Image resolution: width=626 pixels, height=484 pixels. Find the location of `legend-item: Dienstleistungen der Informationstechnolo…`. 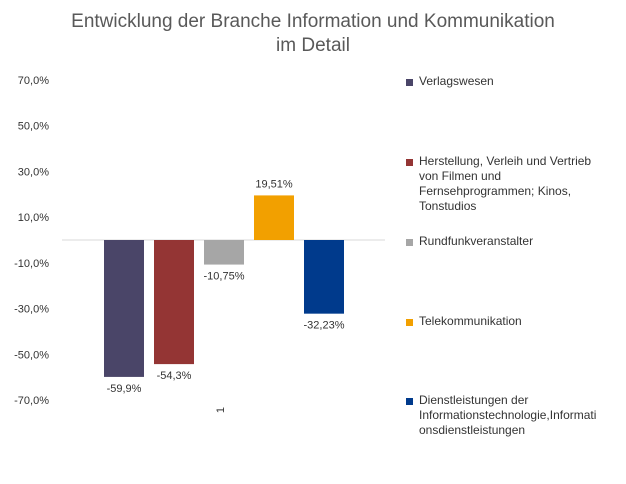

legend-item: Dienstleistungen der Informationstechnolo… is located at coordinates (513, 415).